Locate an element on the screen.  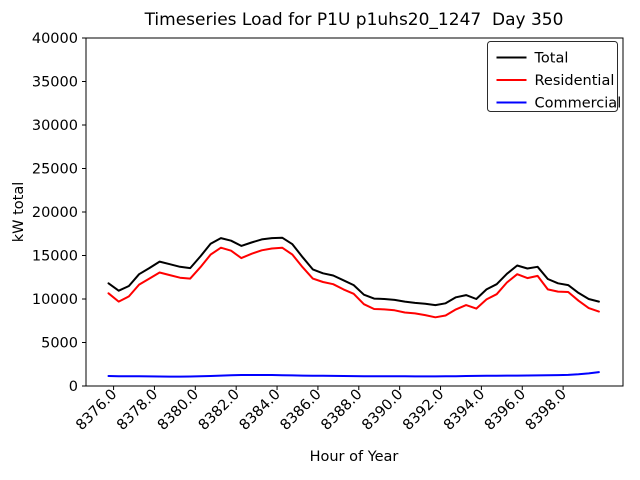
y-axis-label: kW total is located at coordinates (19, 212).